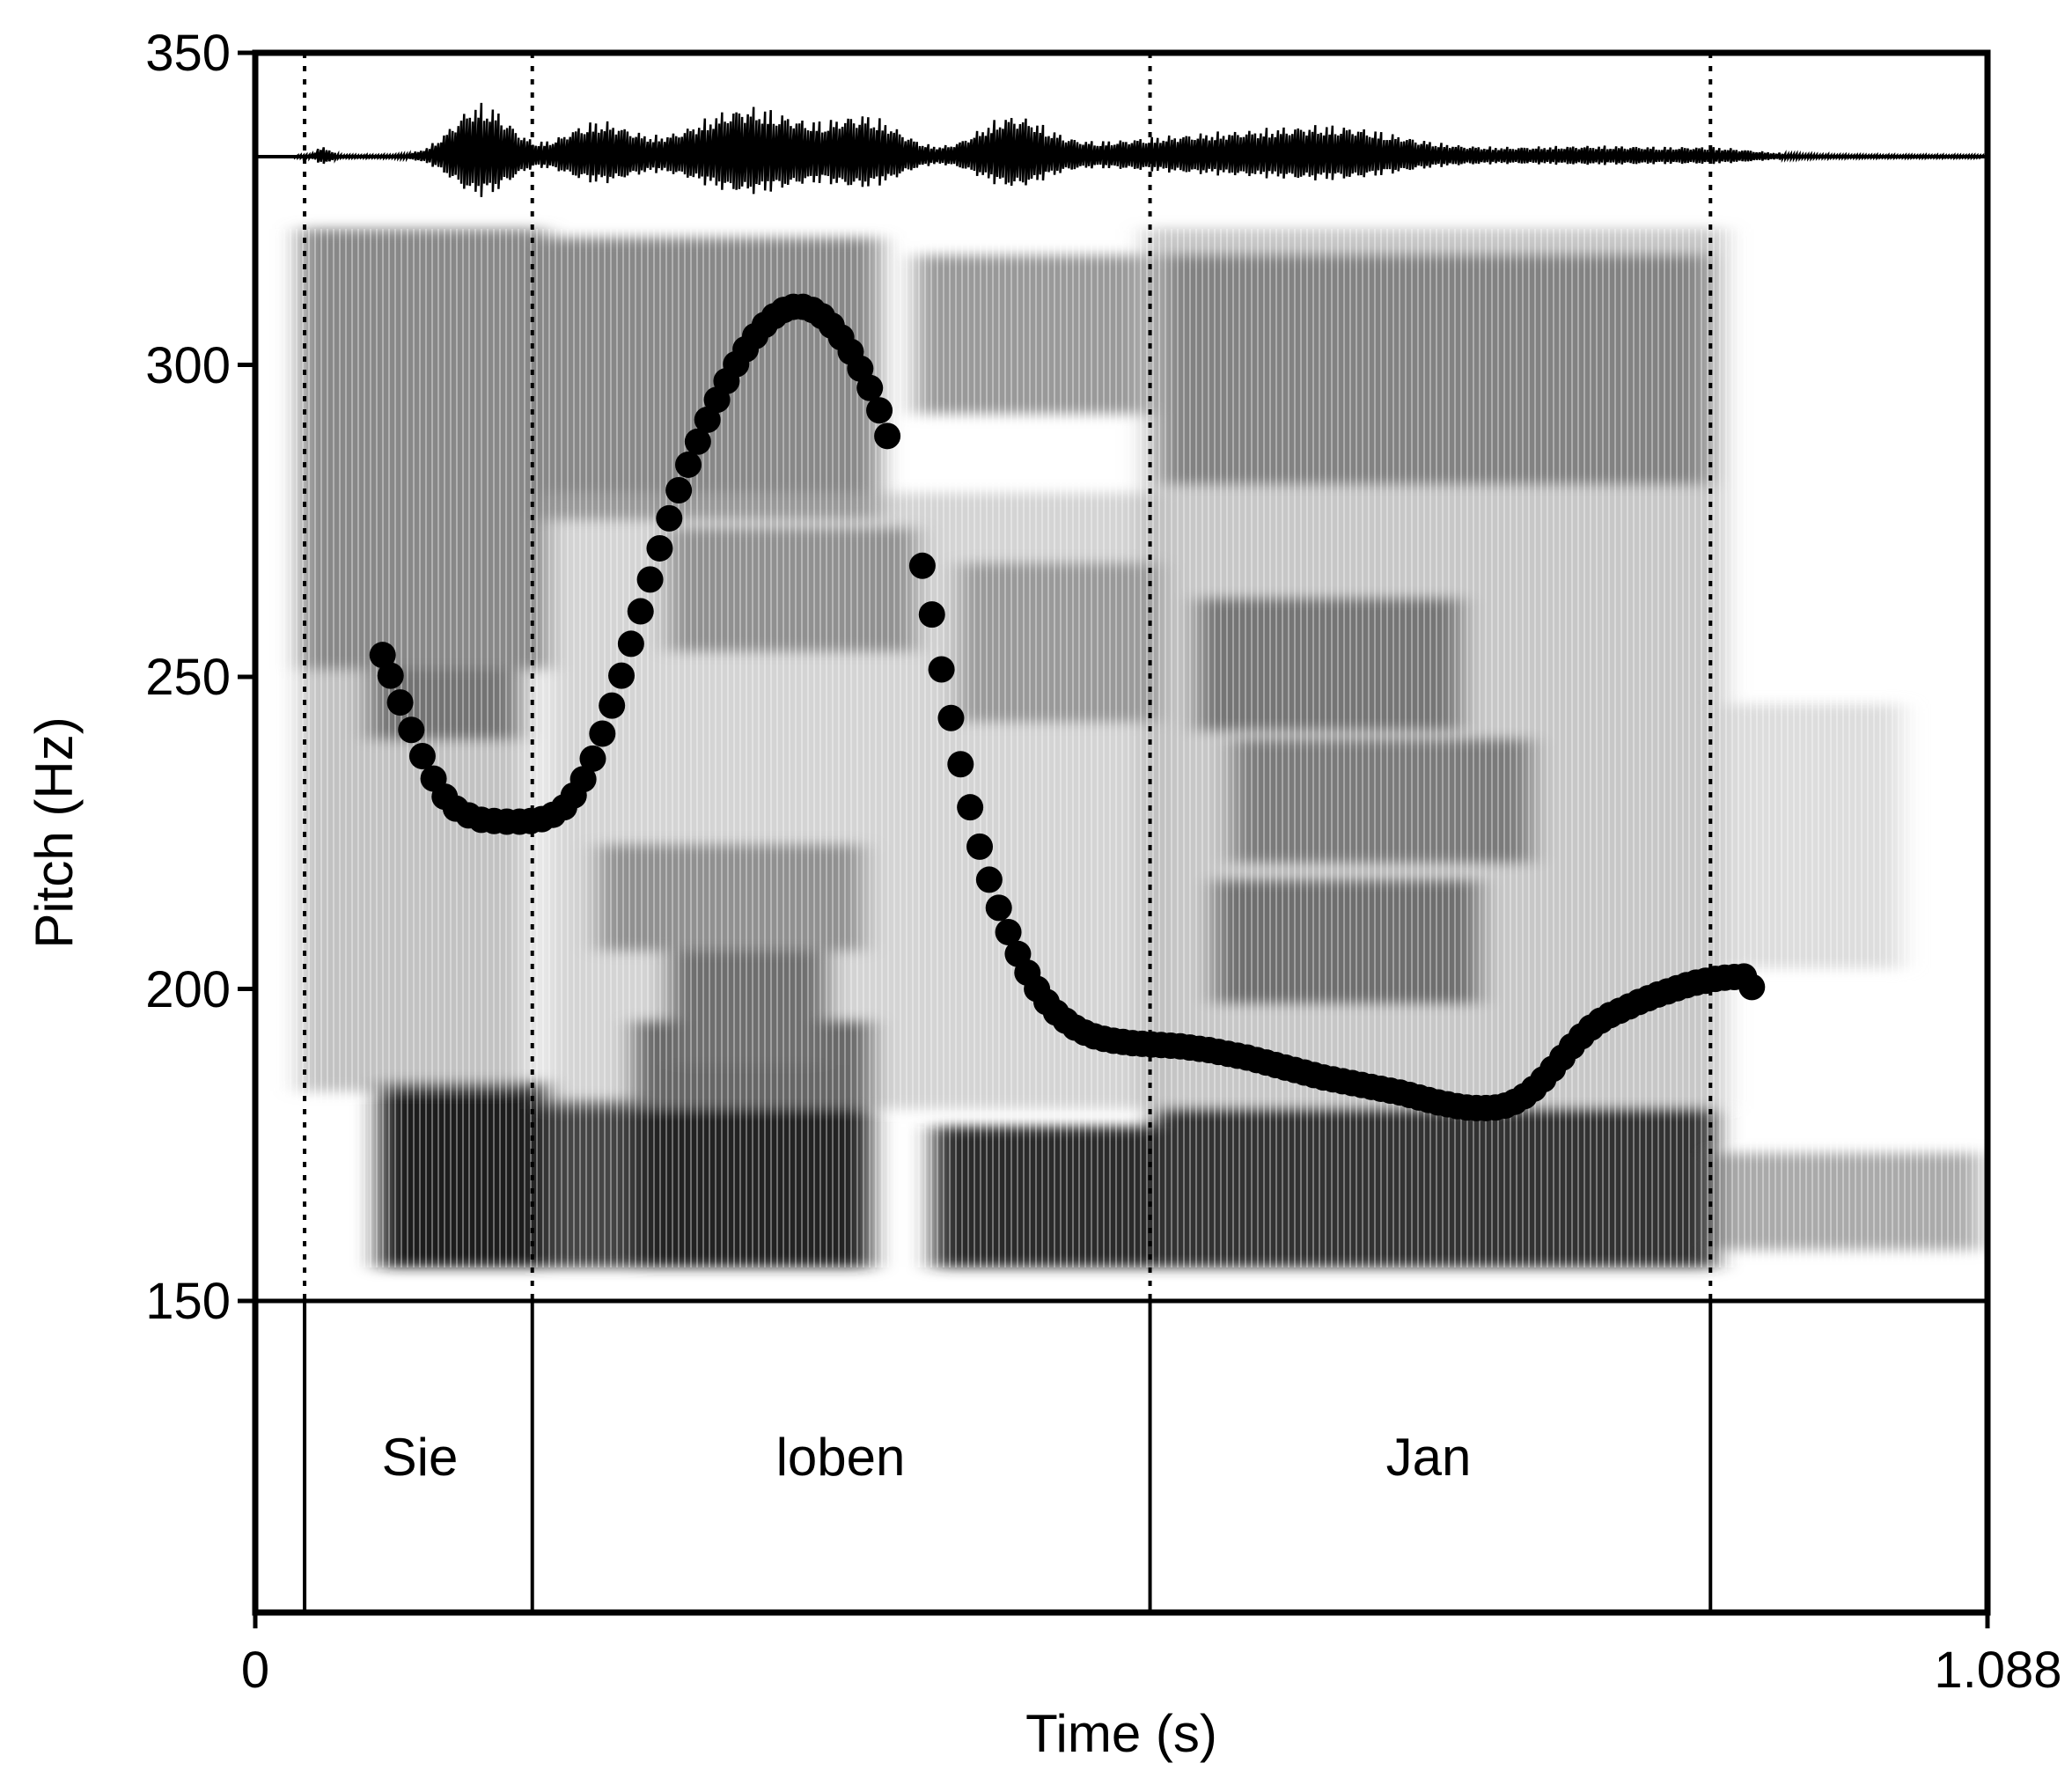 The width and height of the screenshot is (2072, 1778). Describe the element at coordinates (841, 1457) in the screenshot. I see `word-label: loben` at that location.